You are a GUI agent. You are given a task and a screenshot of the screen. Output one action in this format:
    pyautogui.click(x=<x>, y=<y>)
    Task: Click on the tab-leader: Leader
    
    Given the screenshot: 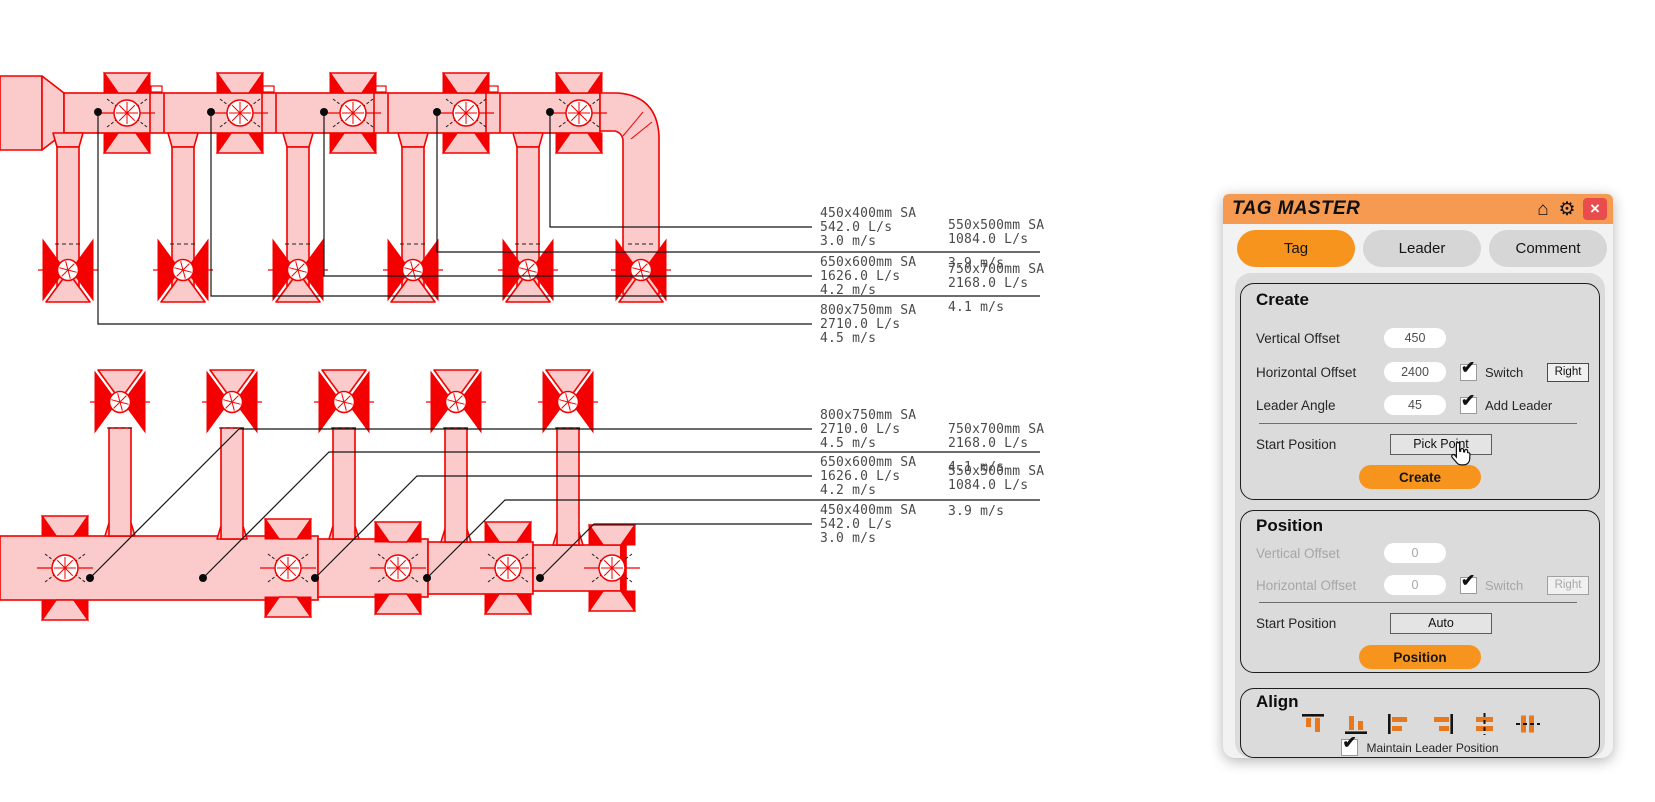 What is the action you would take?
    pyautogui.click(x=1422, y=248)
    